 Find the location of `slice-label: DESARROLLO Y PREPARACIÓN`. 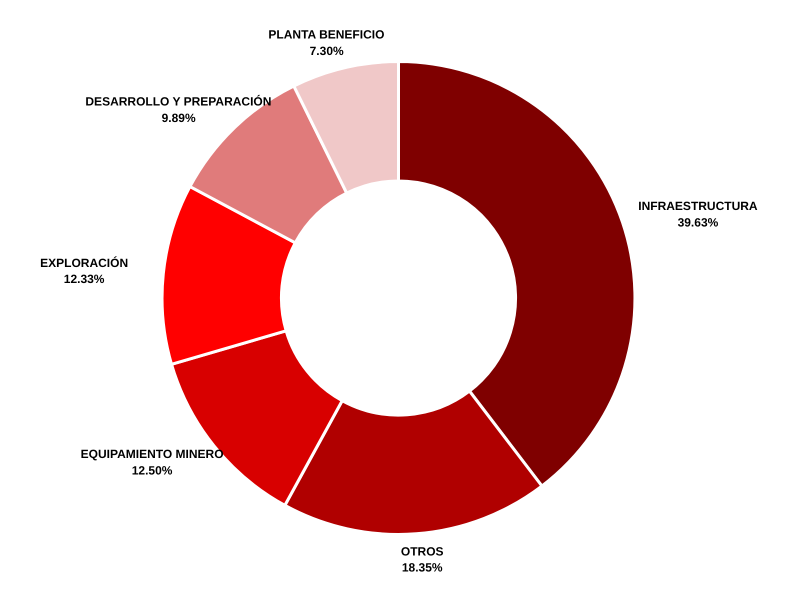

slice-label: DESARROLLO Y PREPARACIÓN is located at coordinates (178, 101).